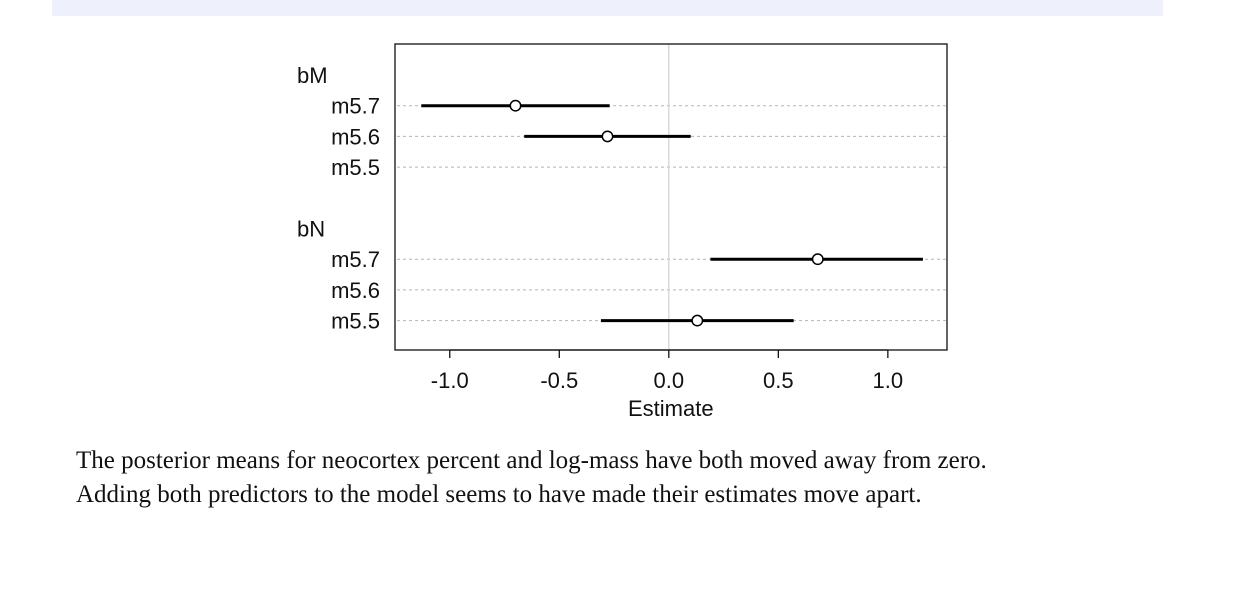 This screenshot has height=606, width=1244. Describe the element at coordinates (355, 321) in the screenshot. I see `row-label-bN-m5.5: m5.5` at that location.